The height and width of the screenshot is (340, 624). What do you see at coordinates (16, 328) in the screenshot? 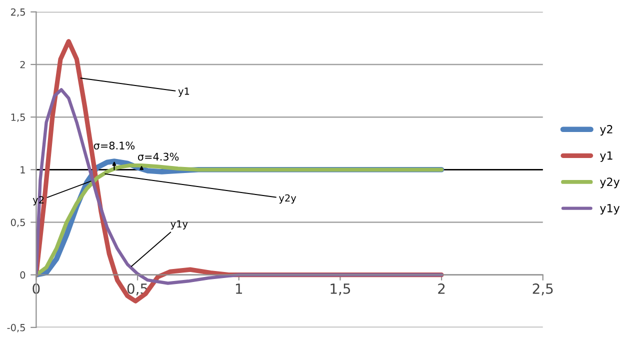
I see `y-tick-label: -0,5` at bounding box center [16, 328].